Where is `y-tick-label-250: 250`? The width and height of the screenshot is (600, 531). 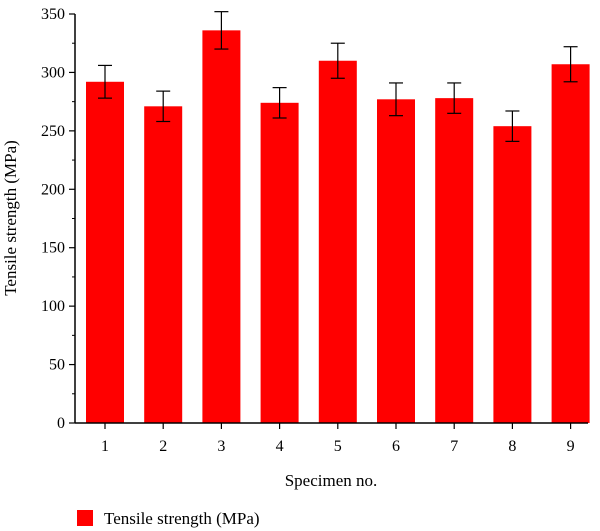
y-tick-label-250: 250 is located at coordinates (53, 131).